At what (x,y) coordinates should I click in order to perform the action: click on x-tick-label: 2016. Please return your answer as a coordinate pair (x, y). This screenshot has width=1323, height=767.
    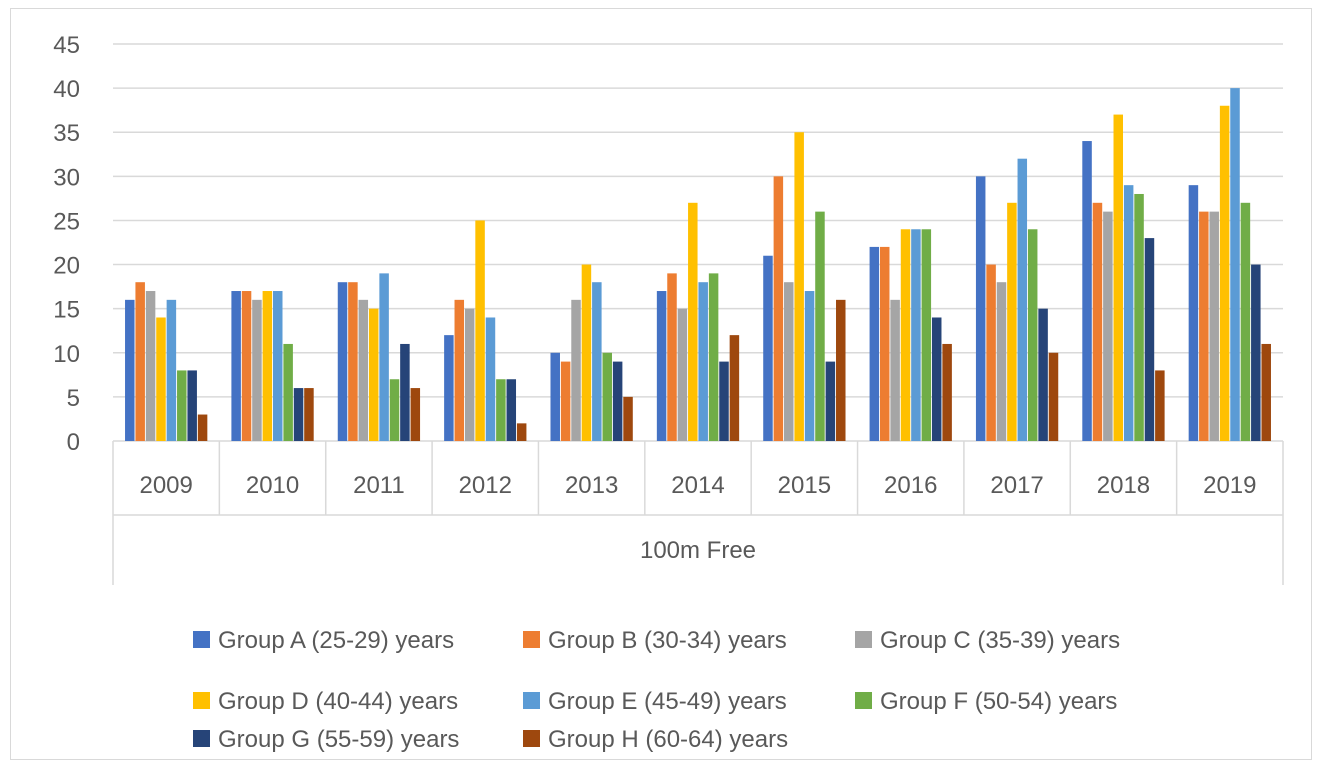
    Looking at the image, I should click on (910, 485).